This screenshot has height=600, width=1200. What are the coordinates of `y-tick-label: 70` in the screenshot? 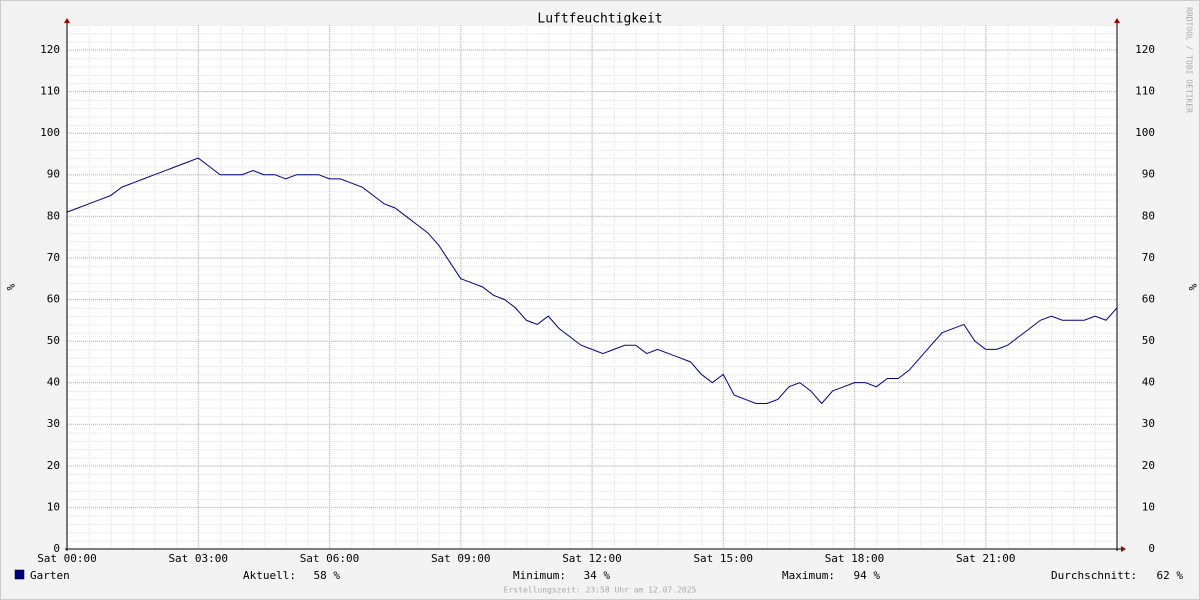 It's located at (53, 257).